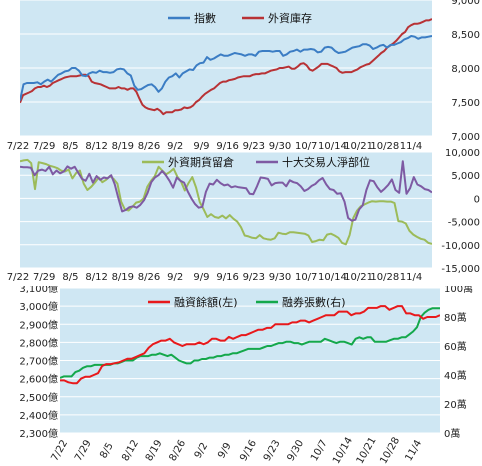 The width and height of the screenshot is (482, 466). What do you see at coordinates (38, 397) in the screenshot?
I see `margin-chart-left-y-tick: 2,500億` at bounding box center [38, 397].